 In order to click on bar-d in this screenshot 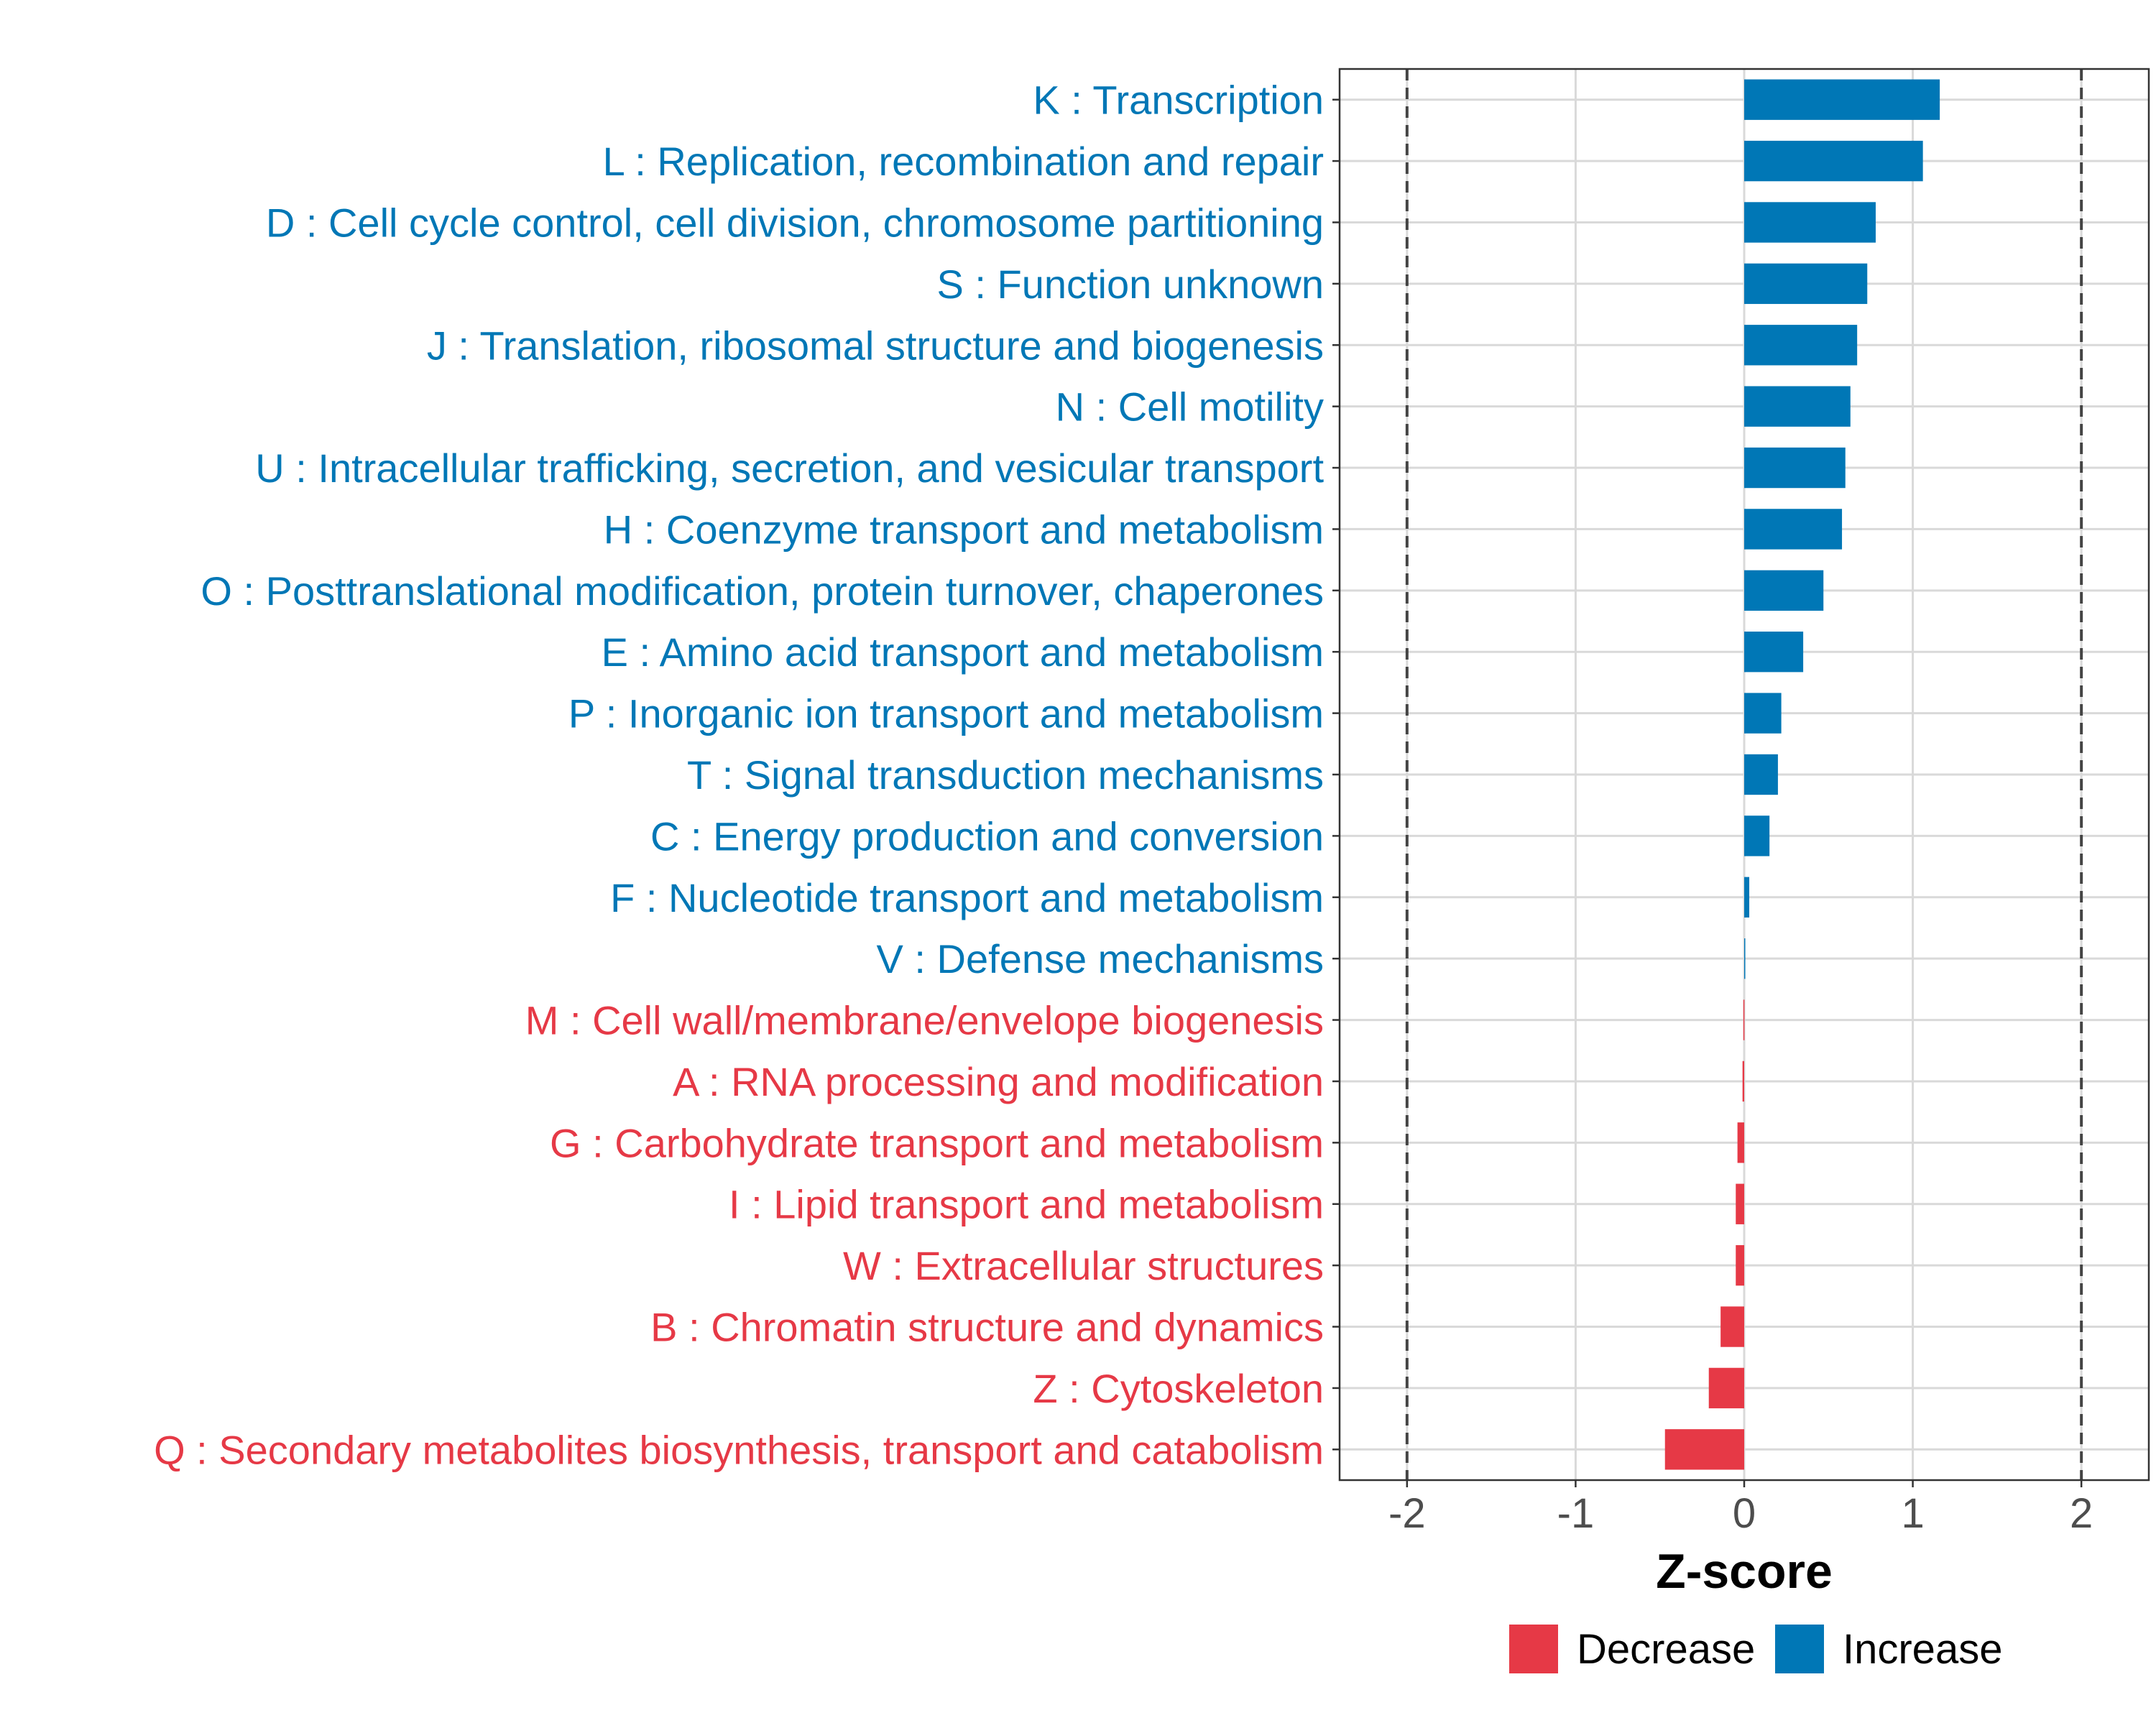, I will do `click(1810, 223)`.